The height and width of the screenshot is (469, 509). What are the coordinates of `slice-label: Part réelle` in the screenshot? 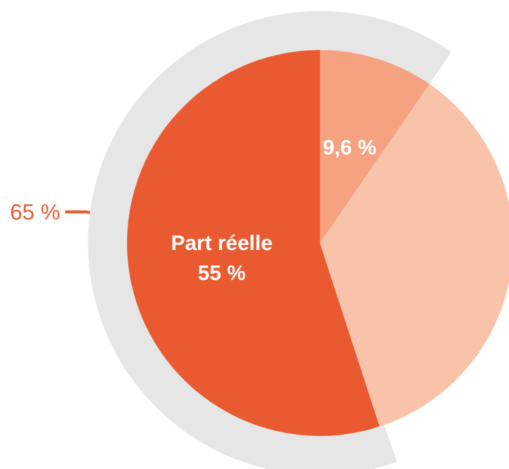 It's located at (221, 244).